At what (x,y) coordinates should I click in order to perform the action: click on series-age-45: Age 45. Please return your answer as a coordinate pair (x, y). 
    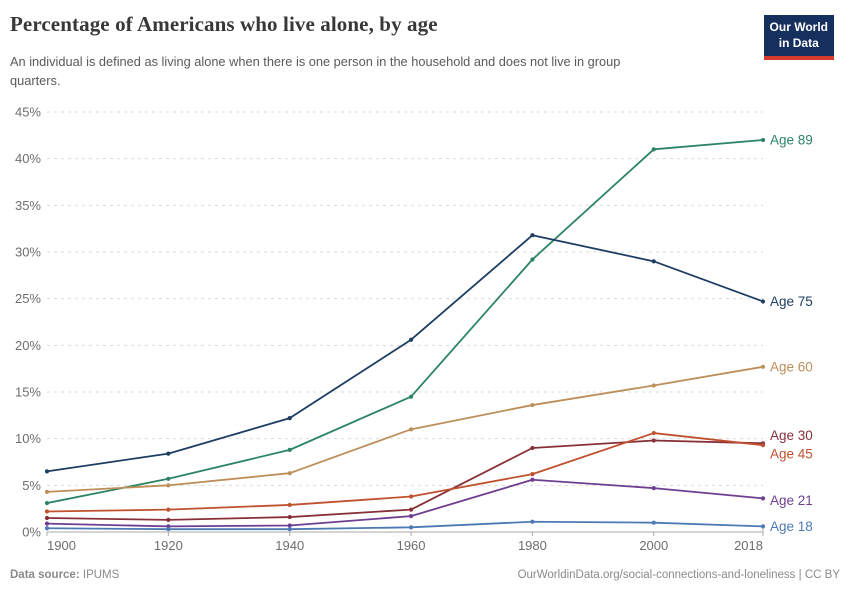
    Looking at the image, I should click on (428, 472).